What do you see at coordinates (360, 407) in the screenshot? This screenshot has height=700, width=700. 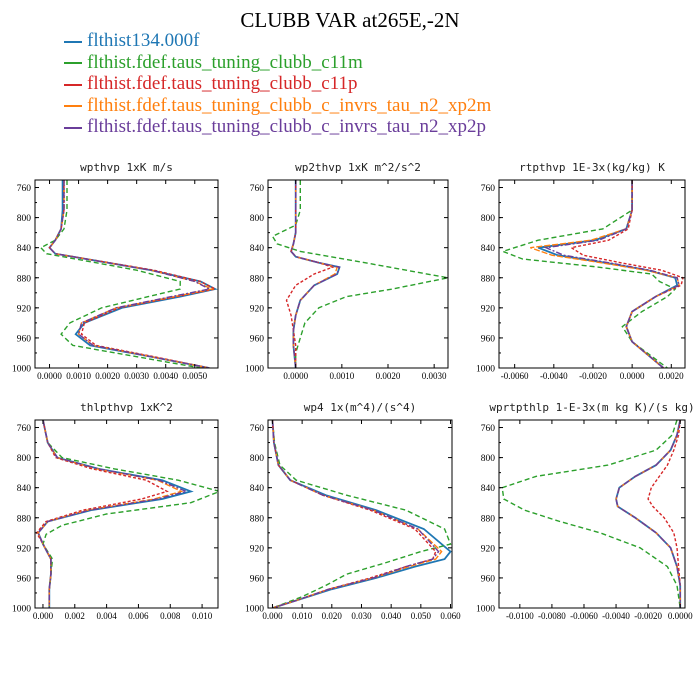 I see `panel-title: wp4 1x(m^4)/(s^4)` at bounding box center [360, 407].